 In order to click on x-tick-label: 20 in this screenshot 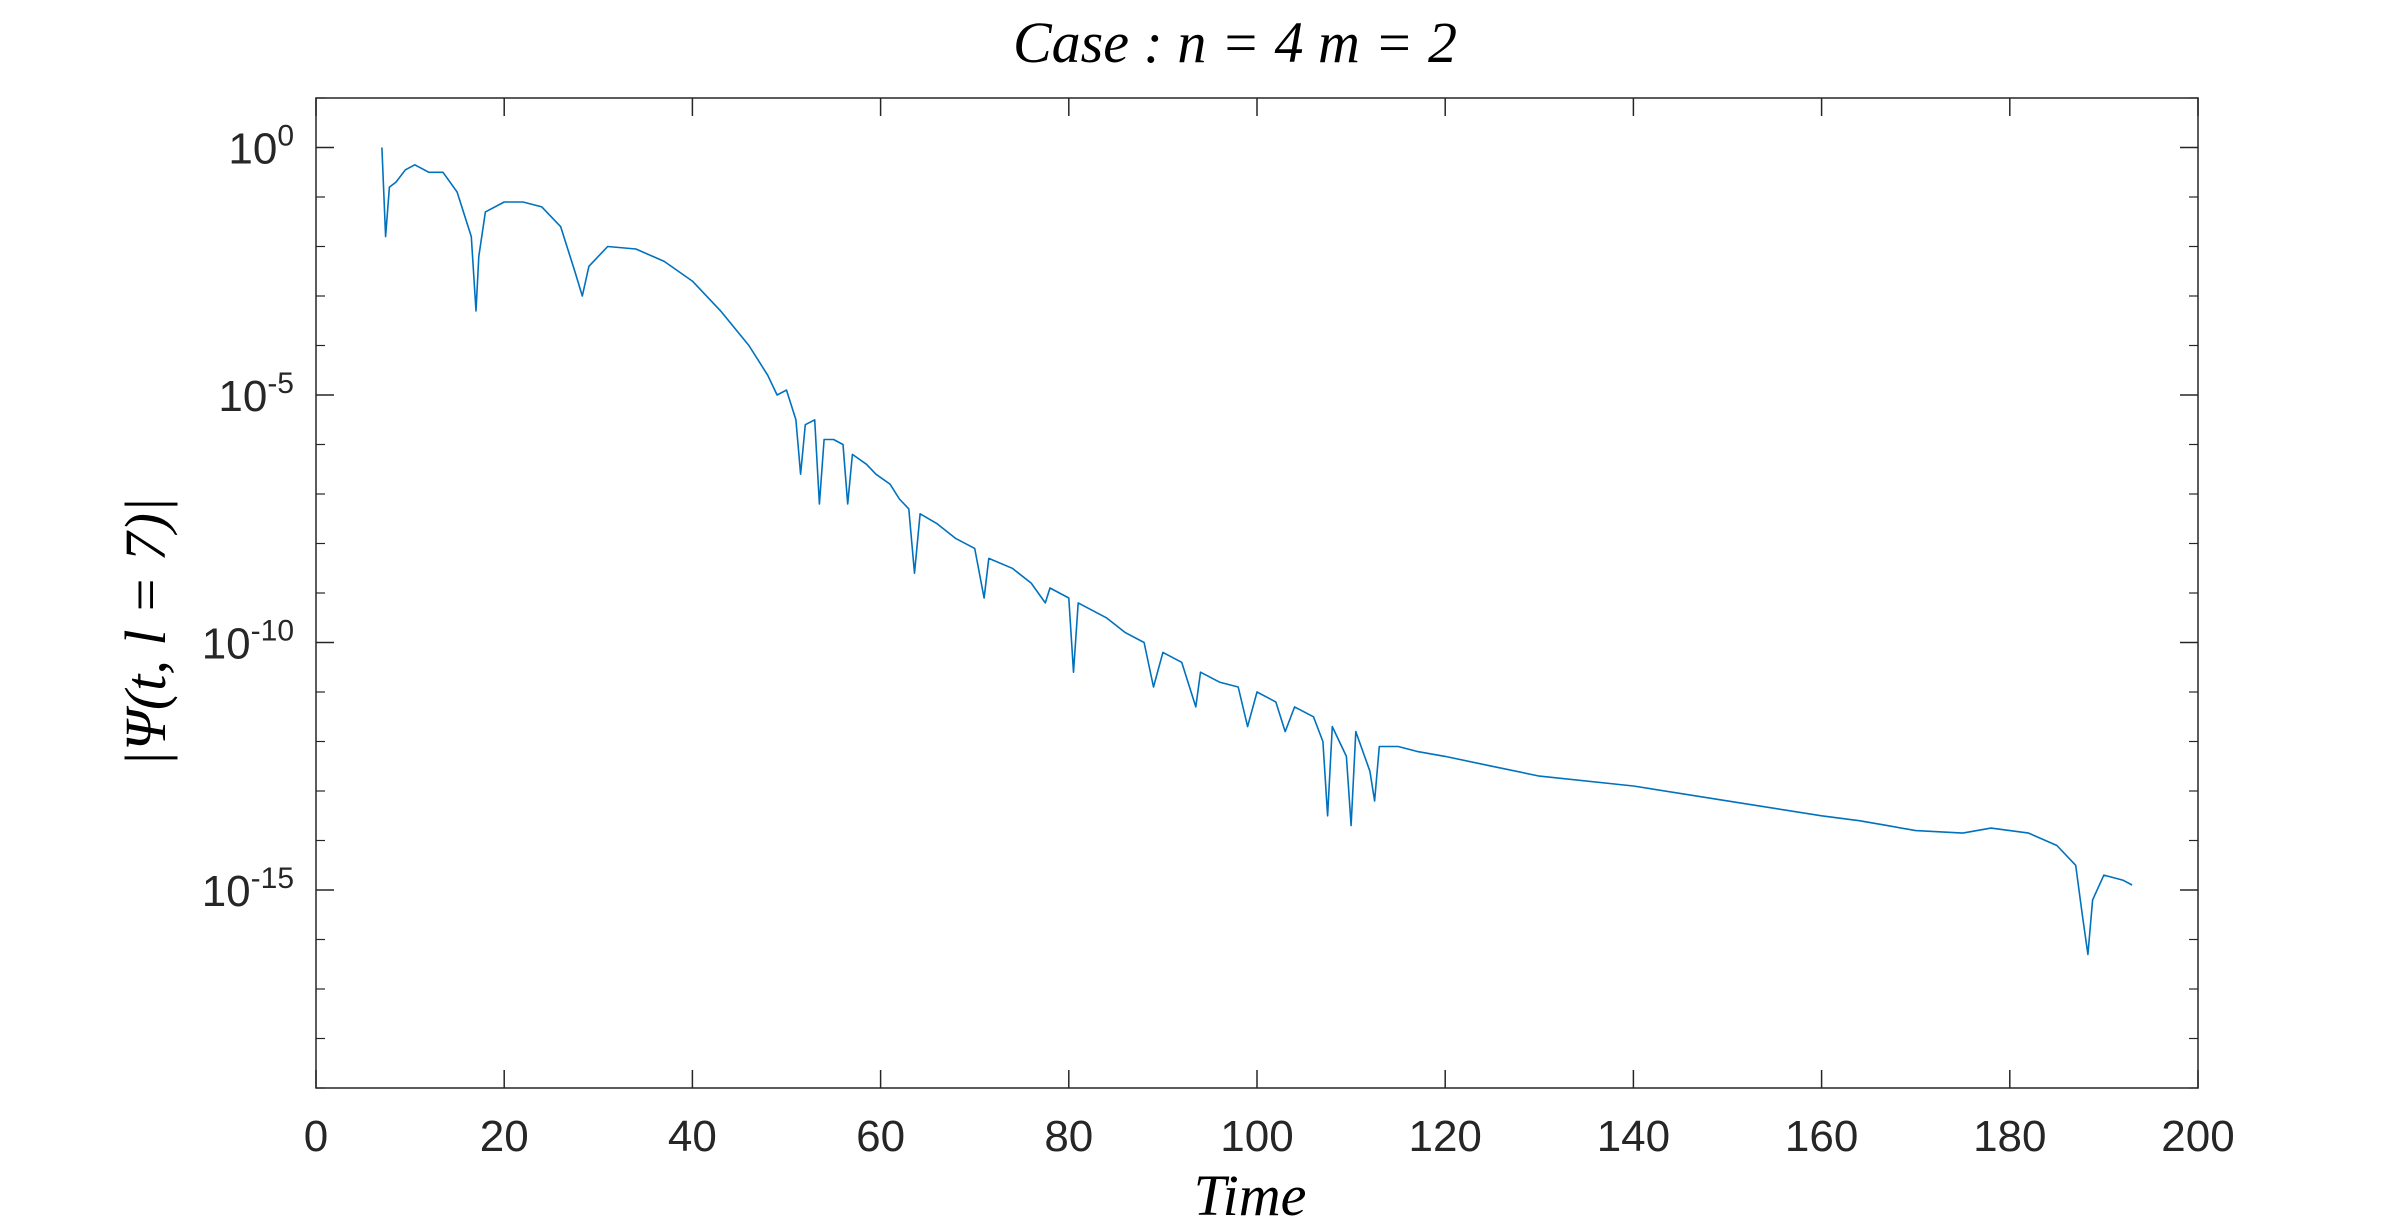, I will do `click(504, 1136)`.